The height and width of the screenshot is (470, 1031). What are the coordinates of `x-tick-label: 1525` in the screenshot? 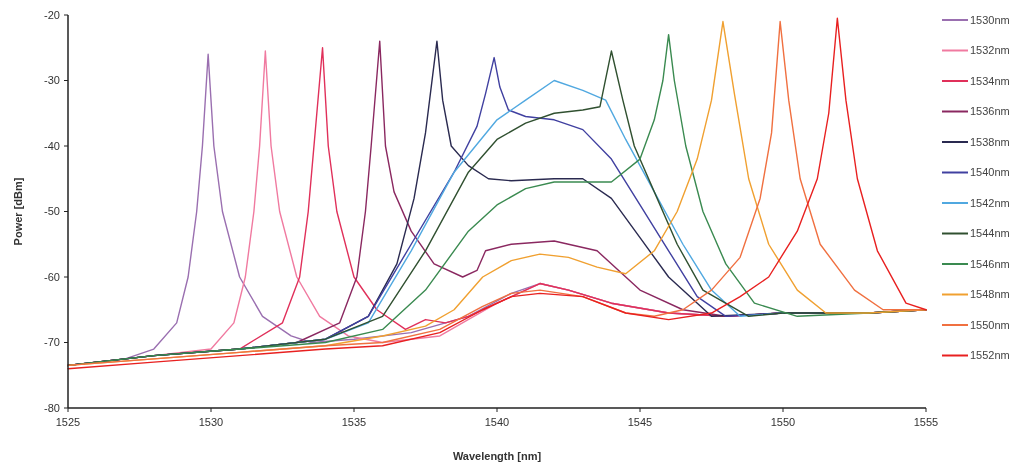 It's located at (68, 422).